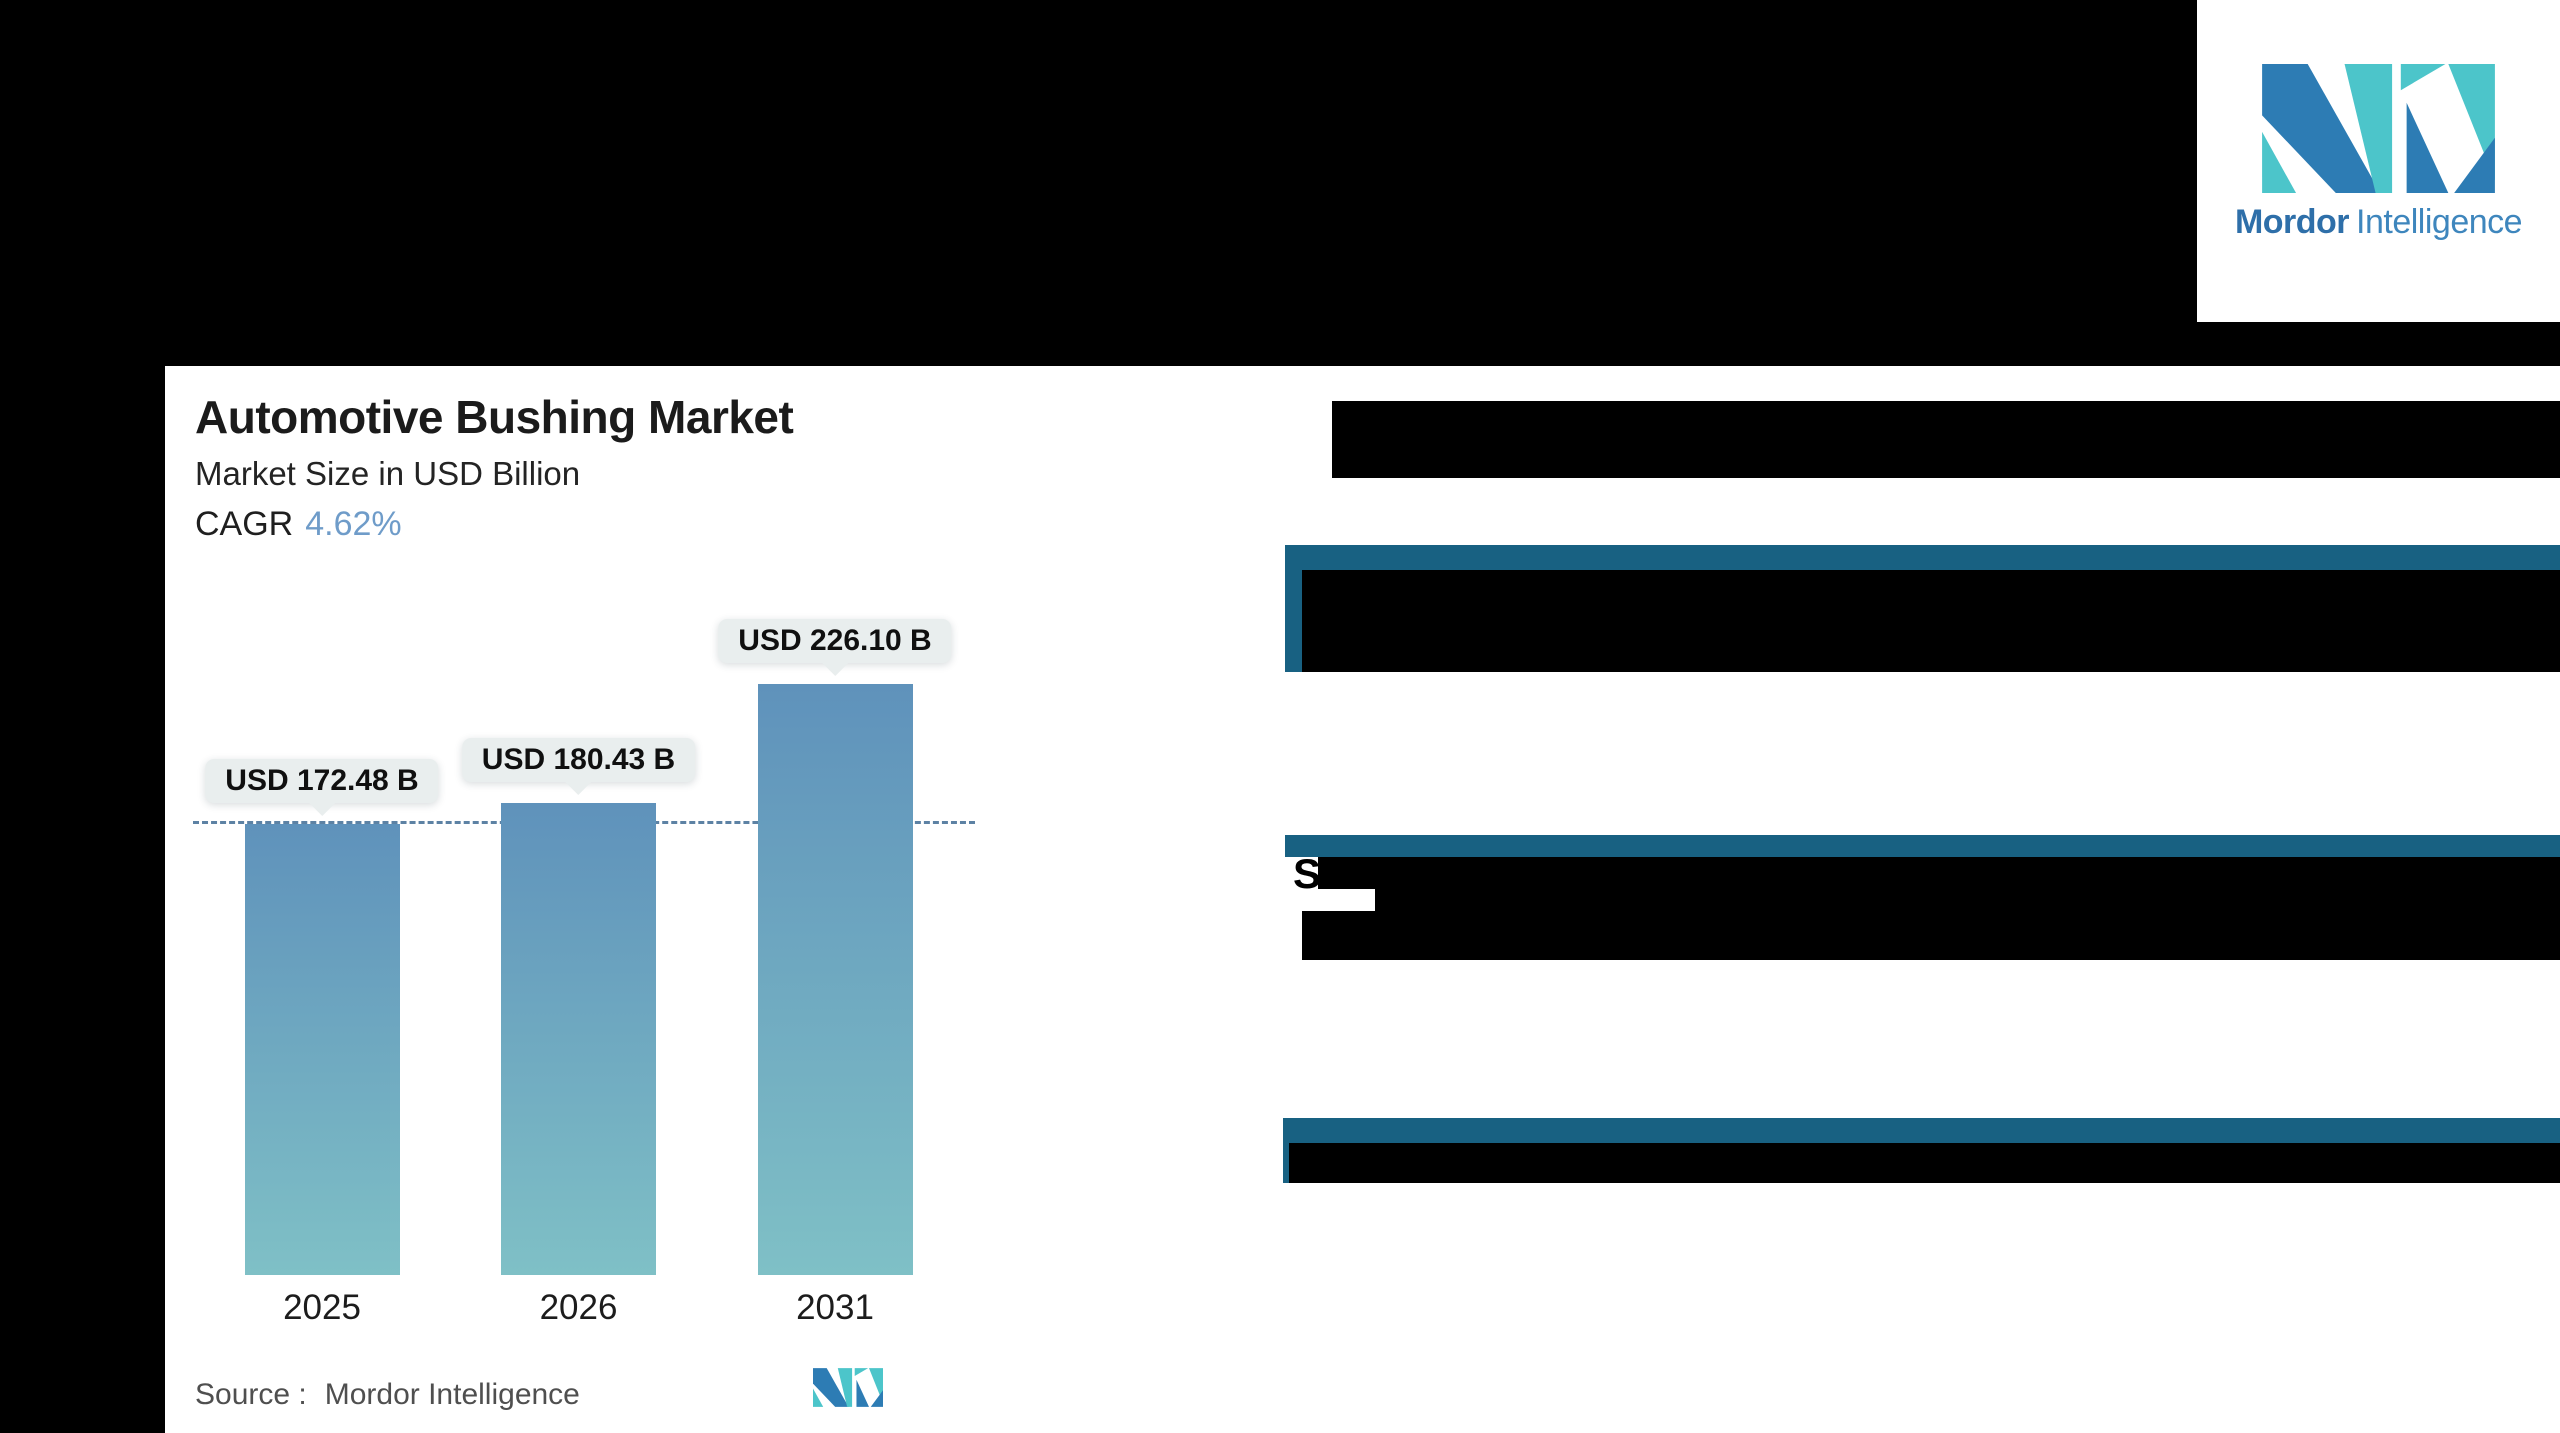 Image resolution: width=2560 pixels, height=1433 pixels. Describe the element at coordinates (1931, 935) in the screenshot. I see `redacted-text-block-2c` at that location.